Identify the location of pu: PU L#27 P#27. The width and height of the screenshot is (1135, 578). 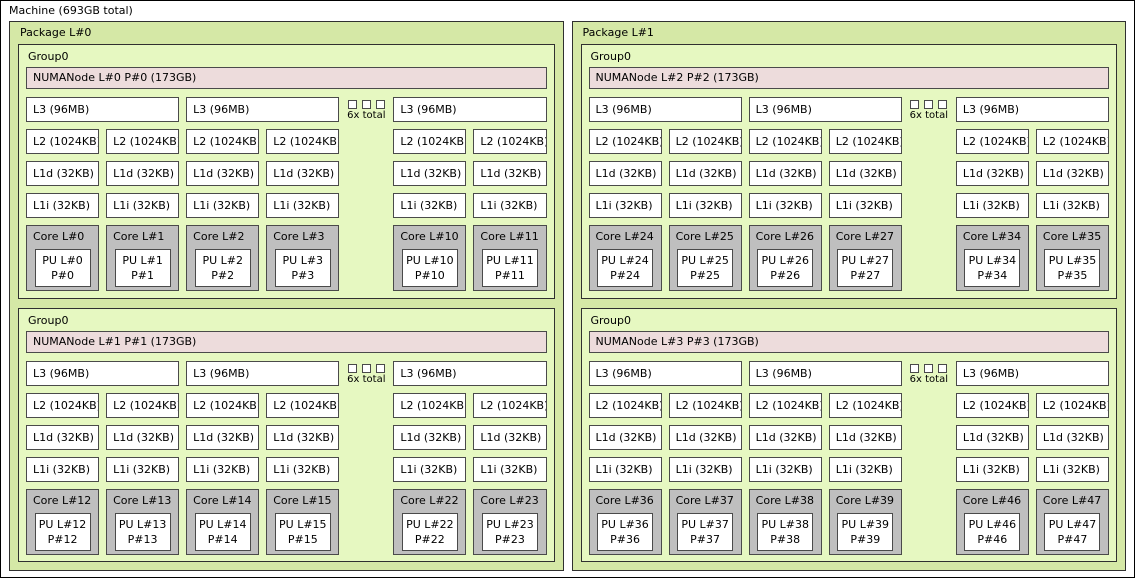
(865, 268).